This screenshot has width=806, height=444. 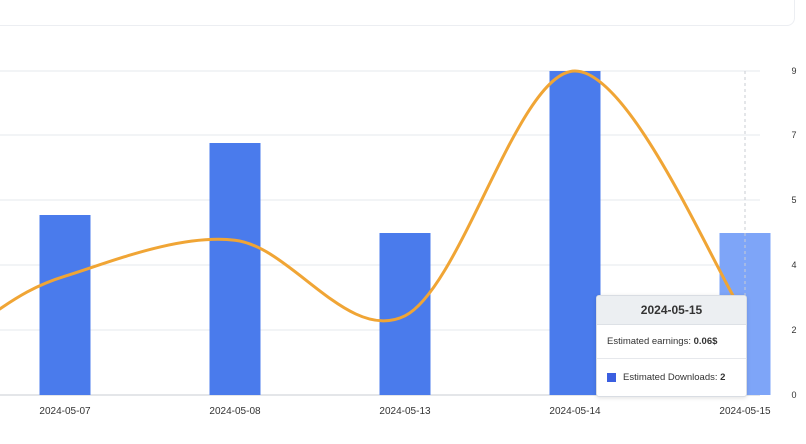 I want to click on tooltip-divider, so click(x=671, y=358).